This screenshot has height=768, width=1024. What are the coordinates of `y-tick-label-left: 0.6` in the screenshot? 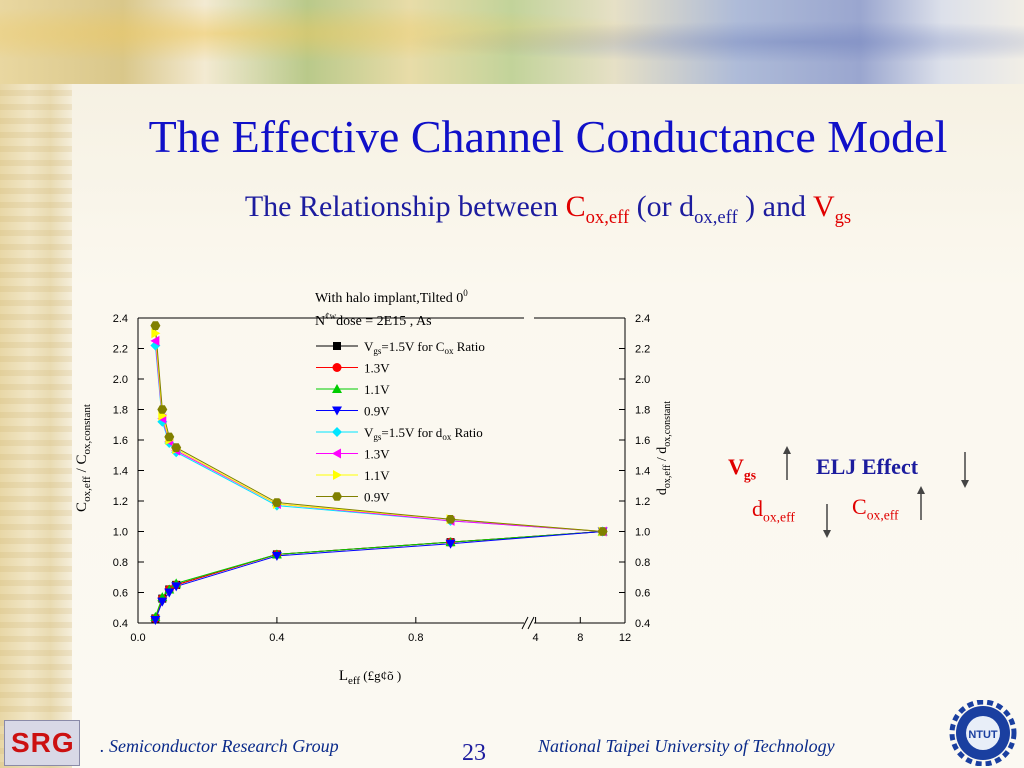 It's located at (120, 594).